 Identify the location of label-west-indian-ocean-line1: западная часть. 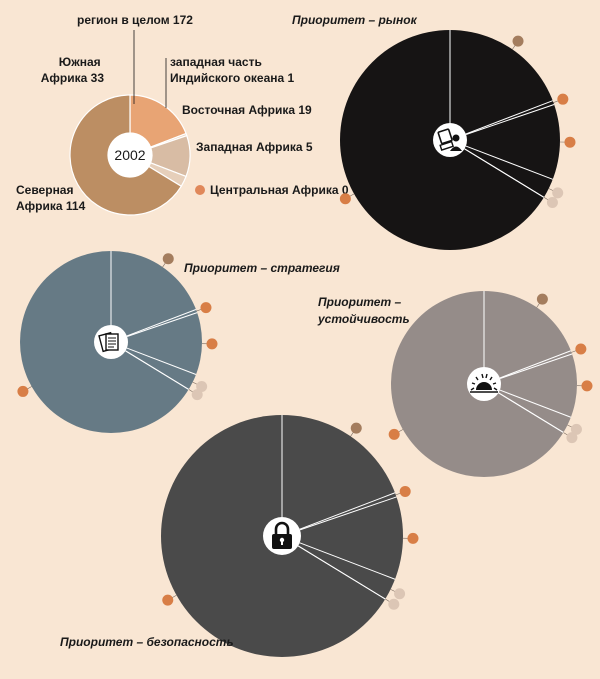
(216, 62).